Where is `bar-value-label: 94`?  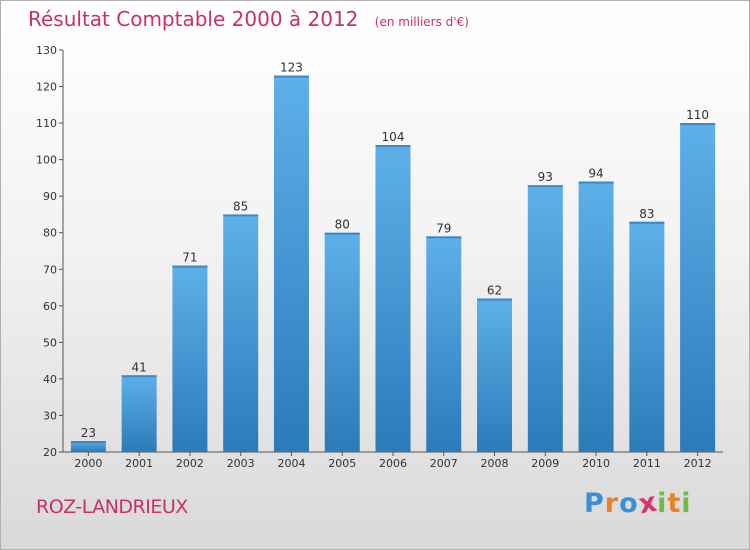
bar-value-label: 94 is located at coordinates (595, 174).